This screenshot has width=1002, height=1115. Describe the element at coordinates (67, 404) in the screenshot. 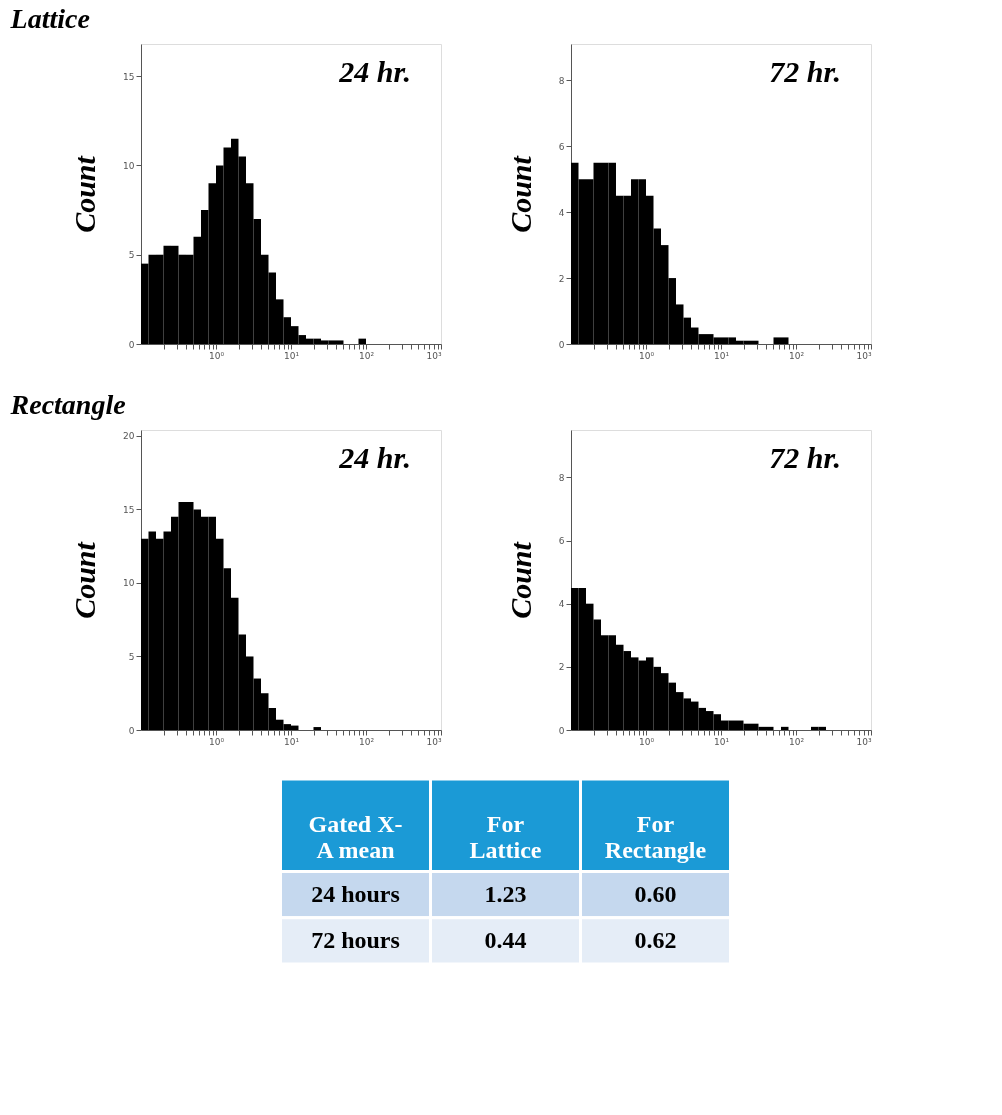

I see `chart-title: Rectangle` at that location.